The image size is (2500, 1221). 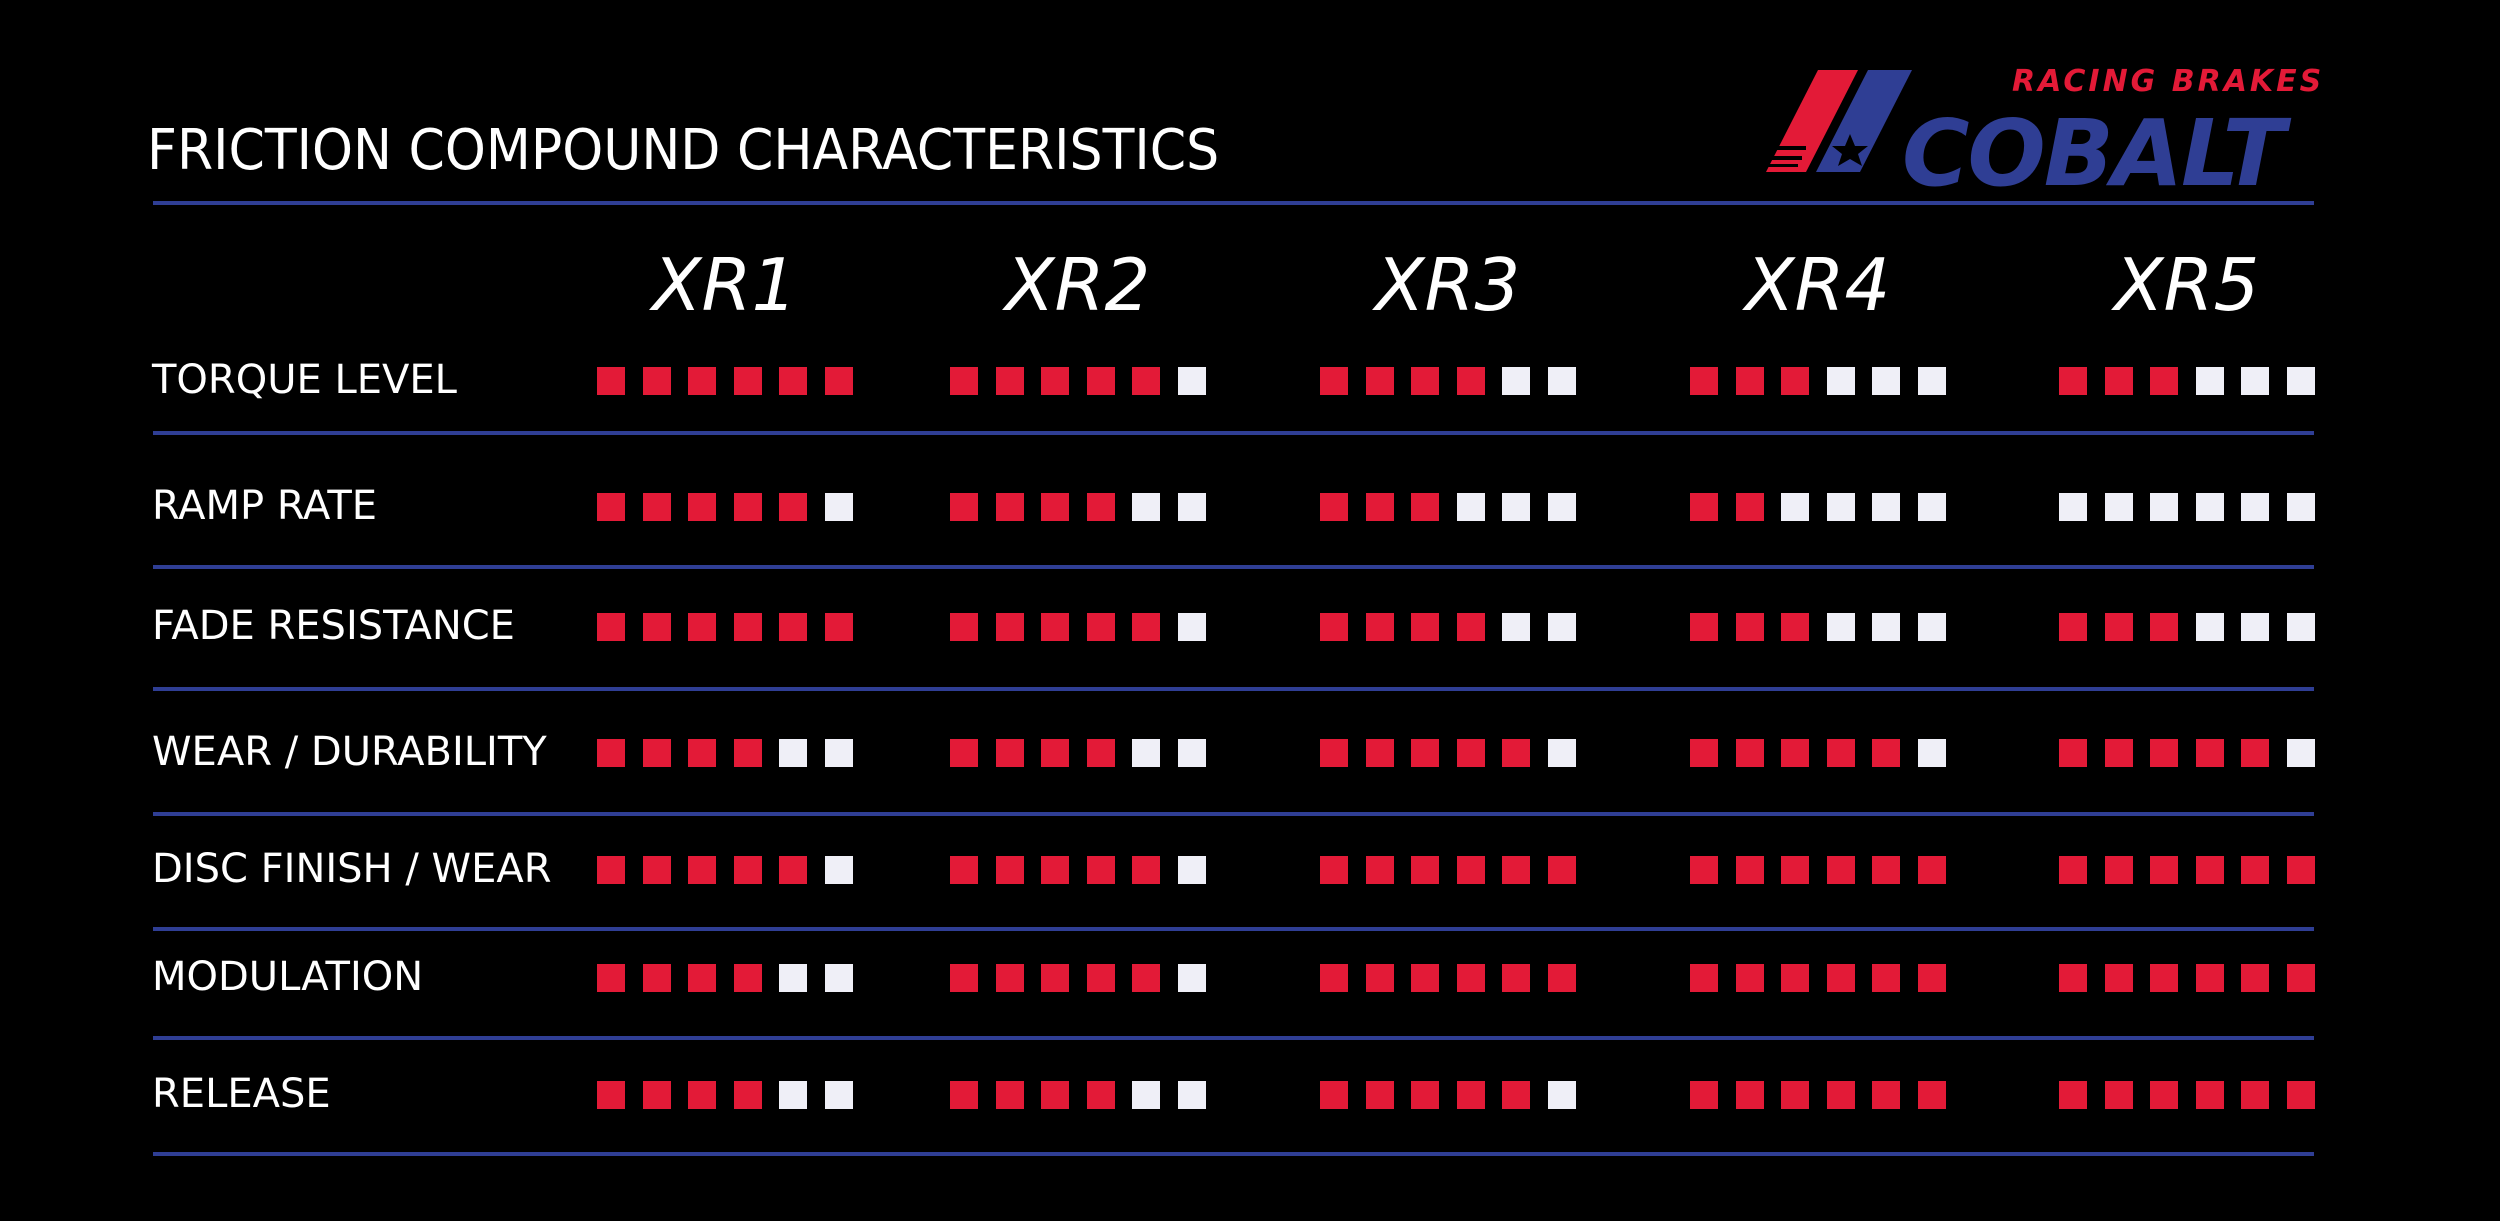 What do you see at coordinates (683, 150) in the screenshot?
I see `chart-title: FRICTION COMPOUND CHARACTERISTICS` at bounding box center [683, 150].